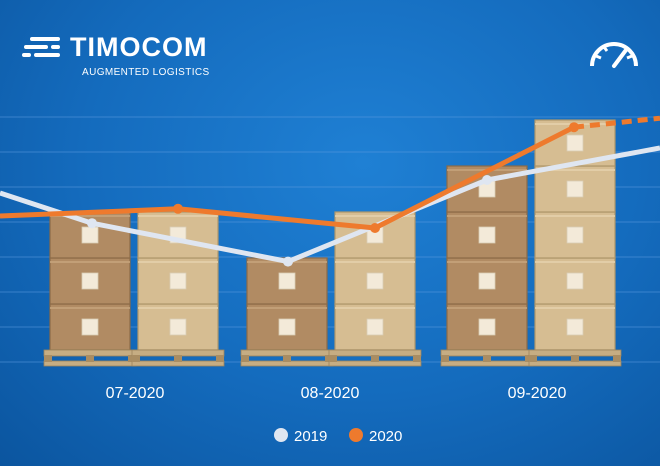 Image resolution: width=660 pixels, height=466 pixels. I want to click on box, so click(487, 235).